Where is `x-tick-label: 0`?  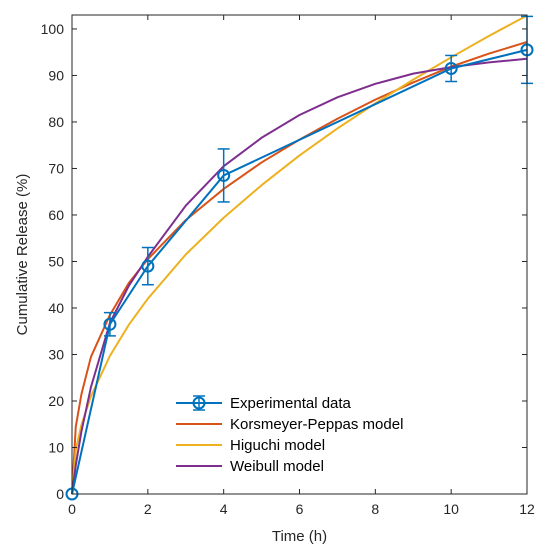 x-tick-label: 0 is located at coordinates (72, 509).